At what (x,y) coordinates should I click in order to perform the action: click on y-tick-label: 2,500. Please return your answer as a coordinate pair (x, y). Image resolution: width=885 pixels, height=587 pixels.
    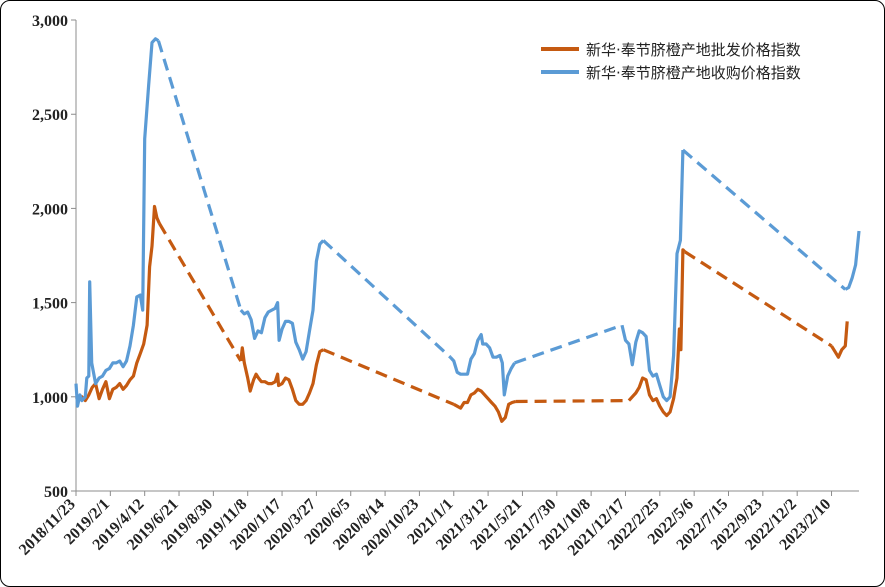
    Looking at the image, I should click on (50, 115).